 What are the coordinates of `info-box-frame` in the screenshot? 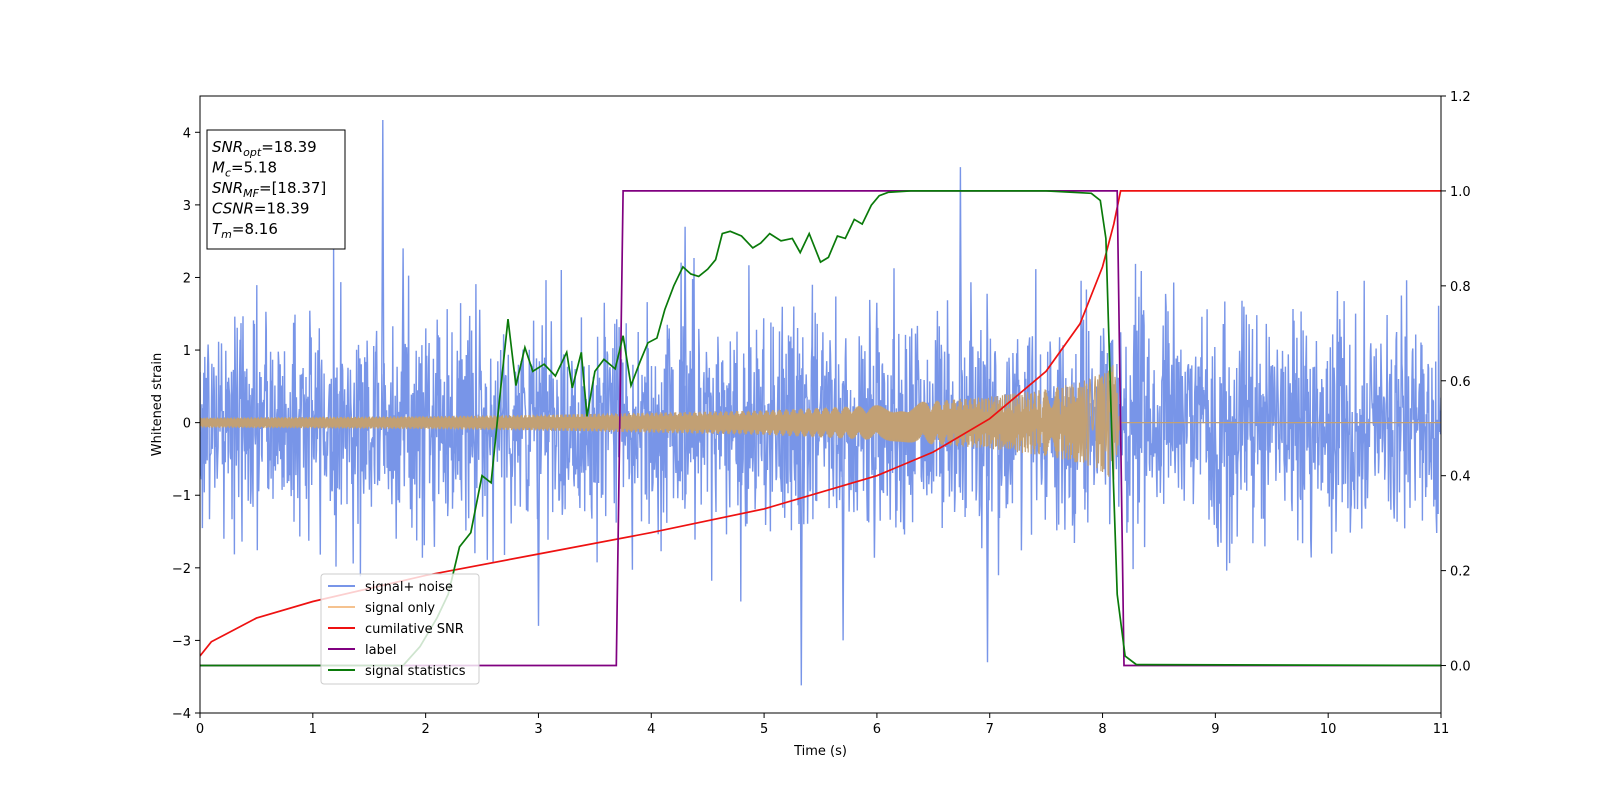 It's located at (276, 189).